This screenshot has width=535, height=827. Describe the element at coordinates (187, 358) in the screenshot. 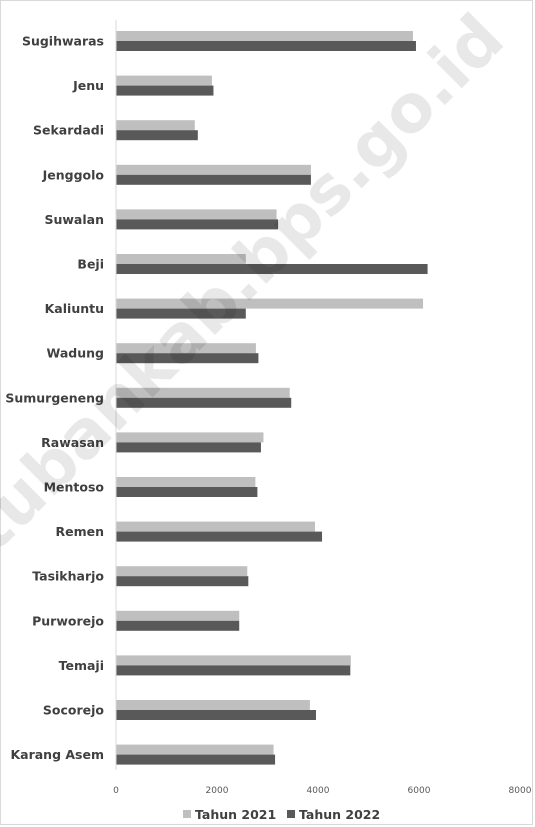

I see `bar-wadung-tahun-2022` at that location.